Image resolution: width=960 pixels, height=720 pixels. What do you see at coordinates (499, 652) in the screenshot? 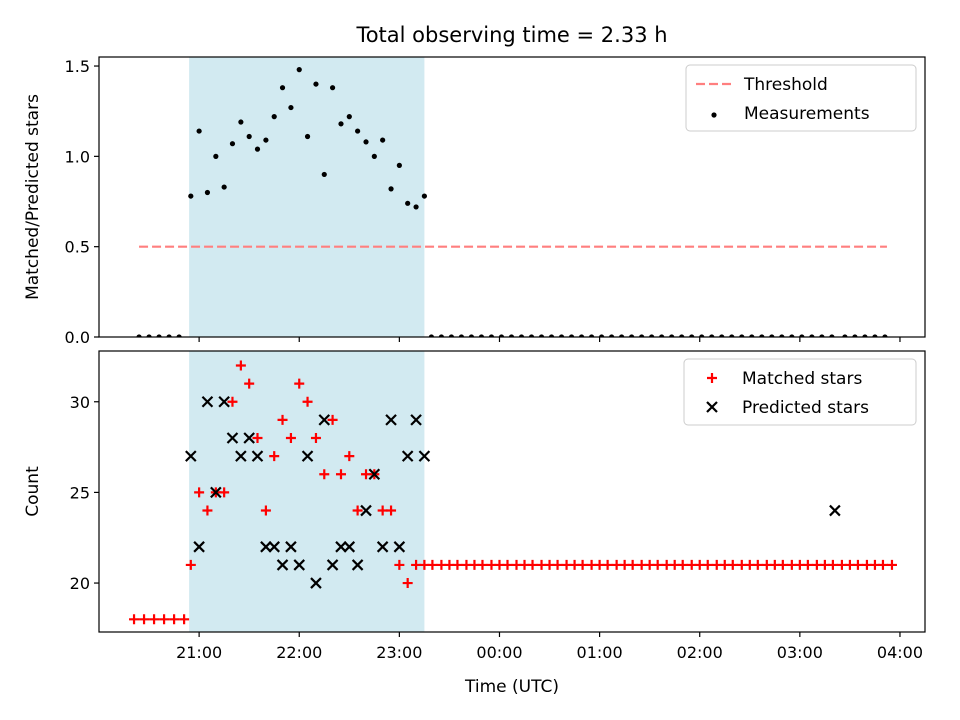
I see `x-tick-label: 00:00` at bounding box center [499, 652].